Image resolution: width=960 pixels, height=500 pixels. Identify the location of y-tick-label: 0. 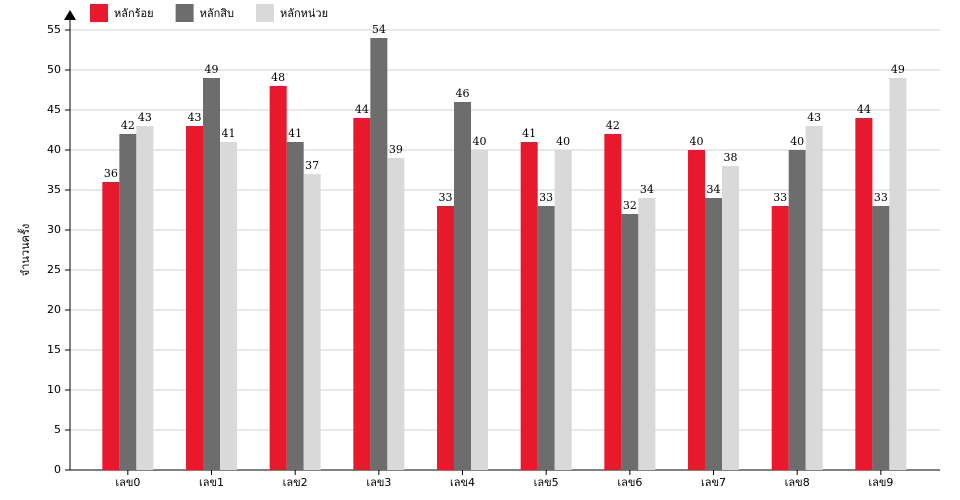
(57, 469).